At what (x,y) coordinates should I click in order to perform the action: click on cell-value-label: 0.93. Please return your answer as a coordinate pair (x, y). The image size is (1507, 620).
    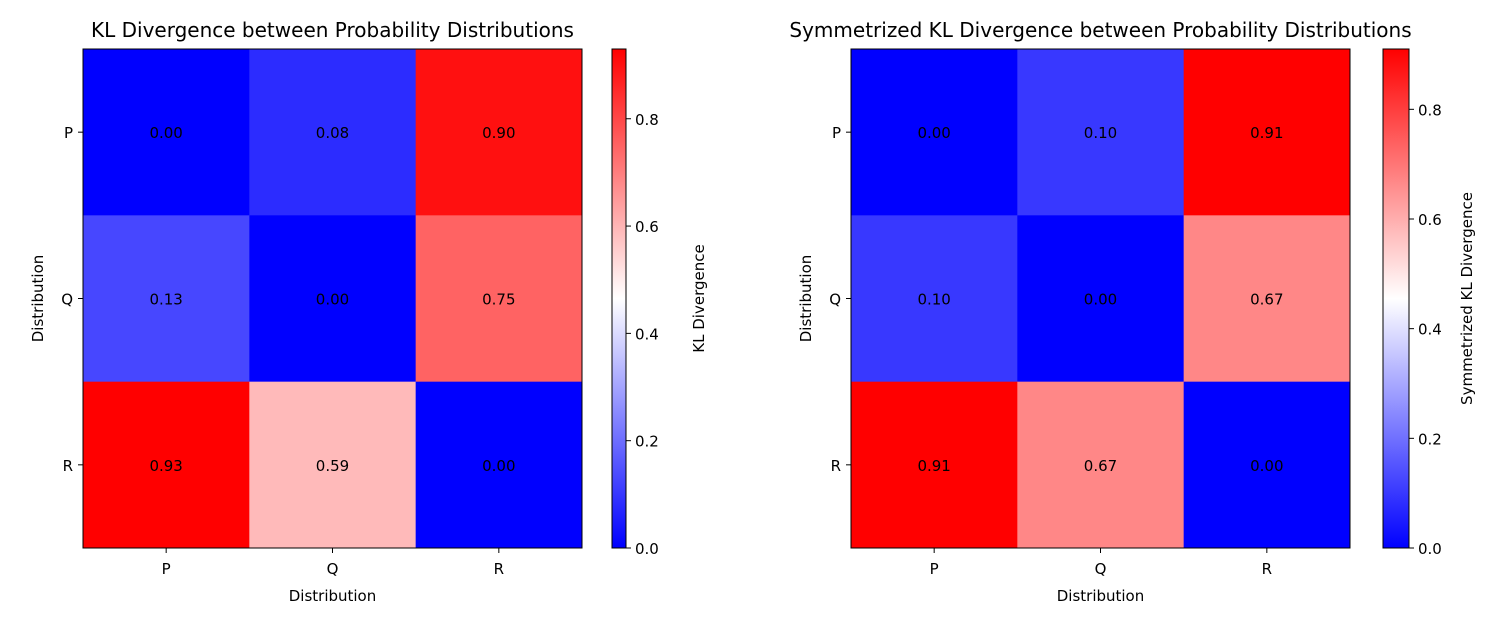
    Looking at the image, I should click on (165, 466).